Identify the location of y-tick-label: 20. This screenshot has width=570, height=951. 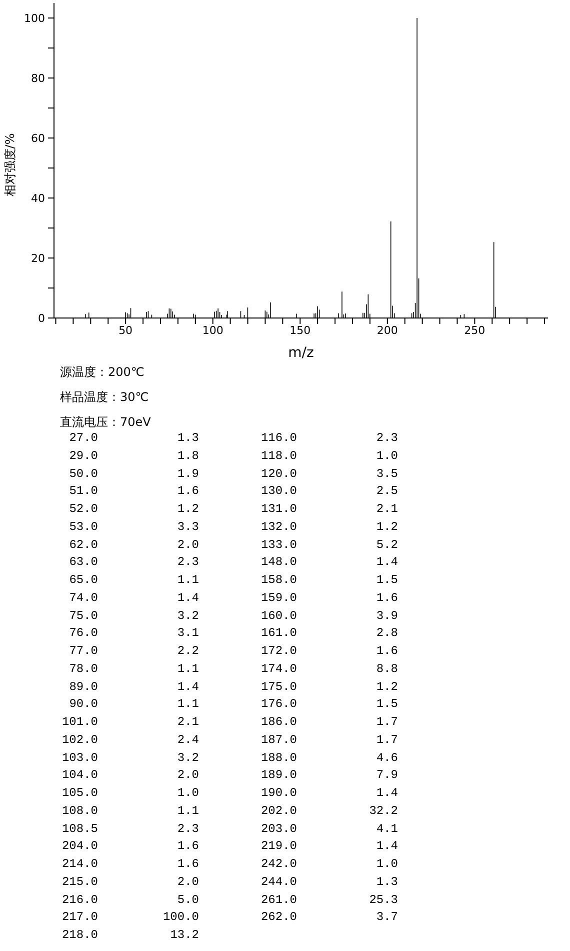
(38, 258).